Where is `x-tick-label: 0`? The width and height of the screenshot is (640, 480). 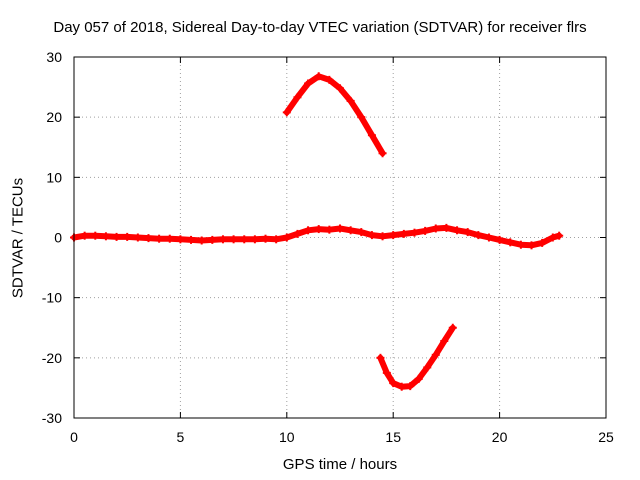
x-tick-label: 0 is located at coordinates (74, 437).